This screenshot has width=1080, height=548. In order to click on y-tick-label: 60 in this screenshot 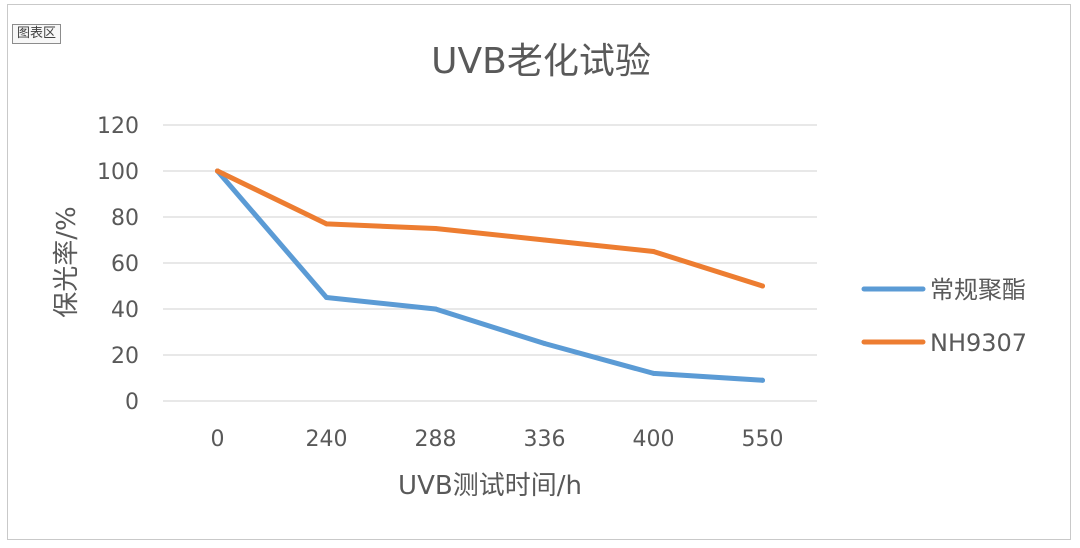, I will do `click(125, 264)`.